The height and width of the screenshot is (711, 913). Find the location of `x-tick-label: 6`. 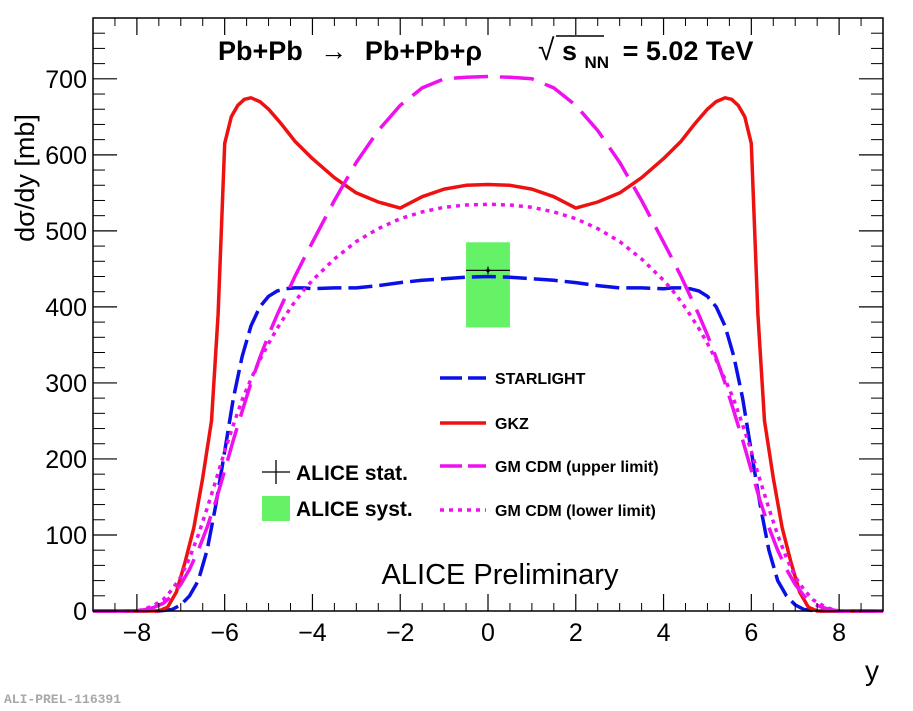

x-tick-label: 6 is located at coordinates (751, 633).